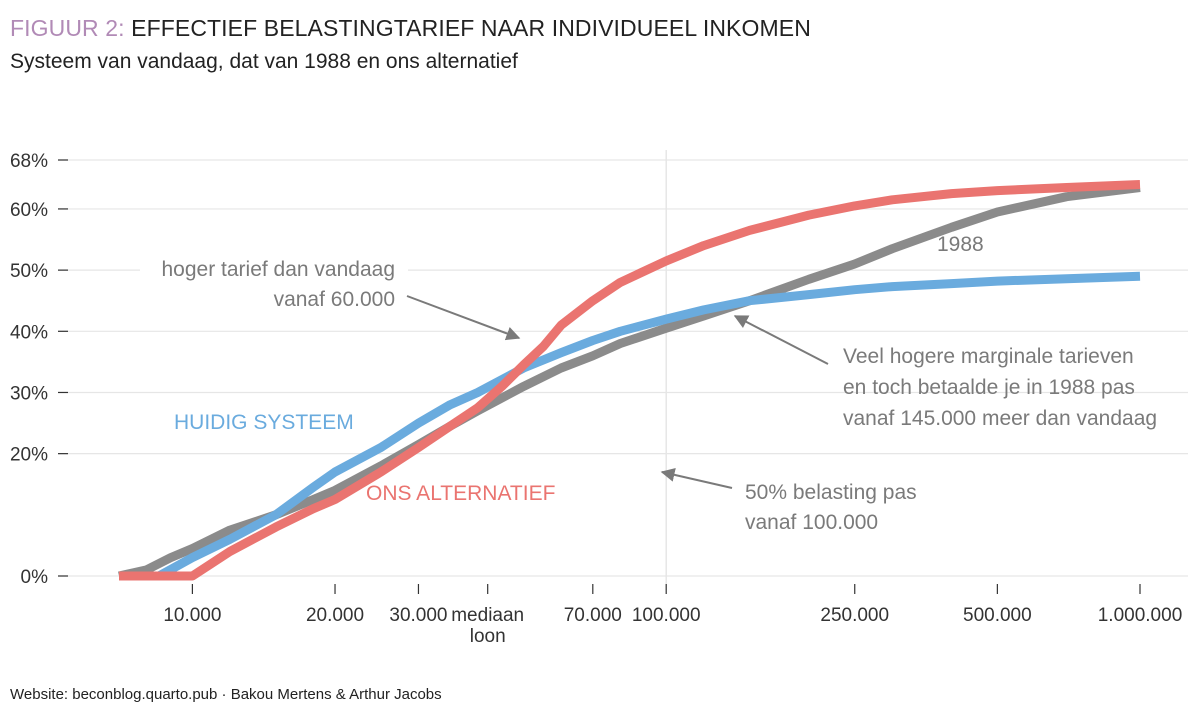 This screenshot has height=721, width=1200. Describe the element at coordinates (831, 492) in the screenshot. I see `annotation-vijftig-line: 50% belasting pas` at that location.